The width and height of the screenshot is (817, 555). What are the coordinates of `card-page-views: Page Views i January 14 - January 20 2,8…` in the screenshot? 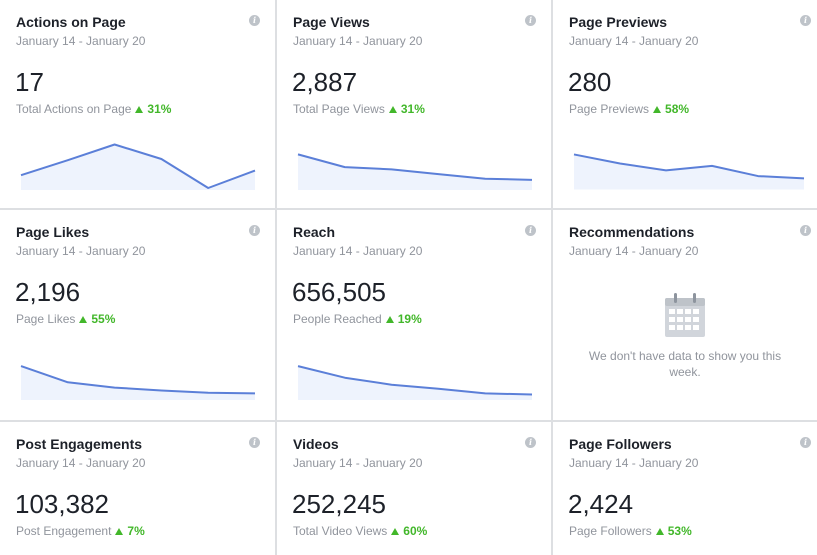 It's located at (414, 104).